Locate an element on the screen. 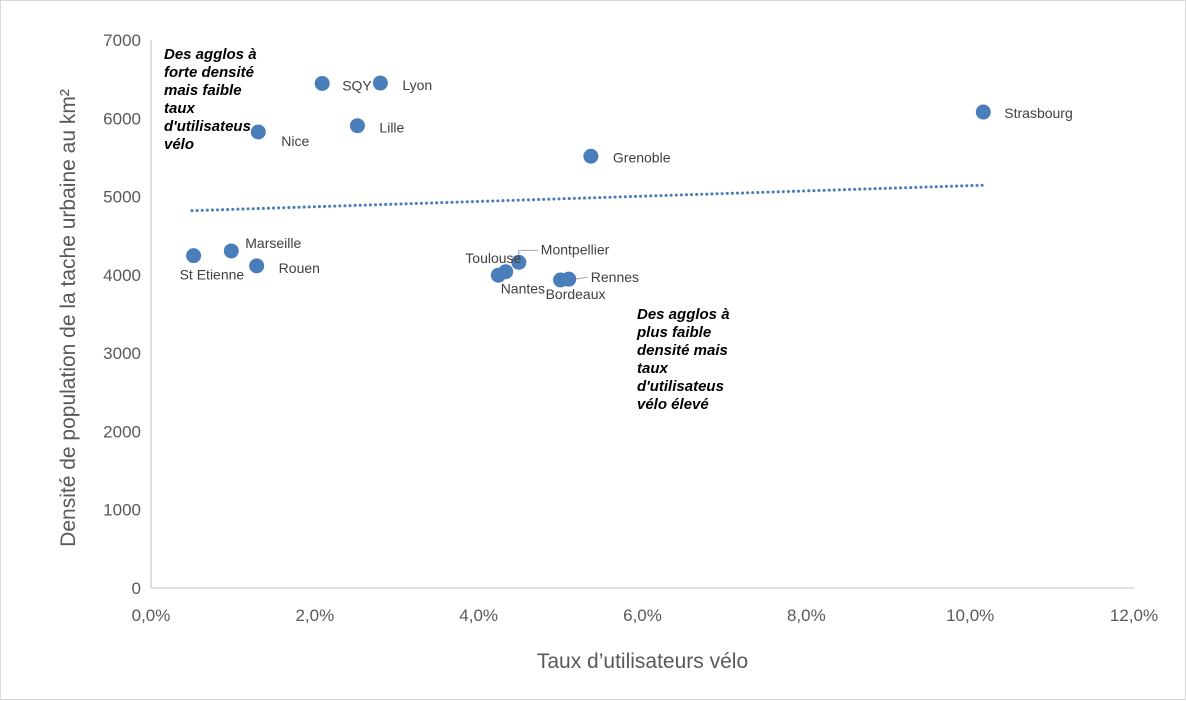 The width and height of the screenshot is (1186, 701). data-label: Rouen is located at coordinates (299, 268).